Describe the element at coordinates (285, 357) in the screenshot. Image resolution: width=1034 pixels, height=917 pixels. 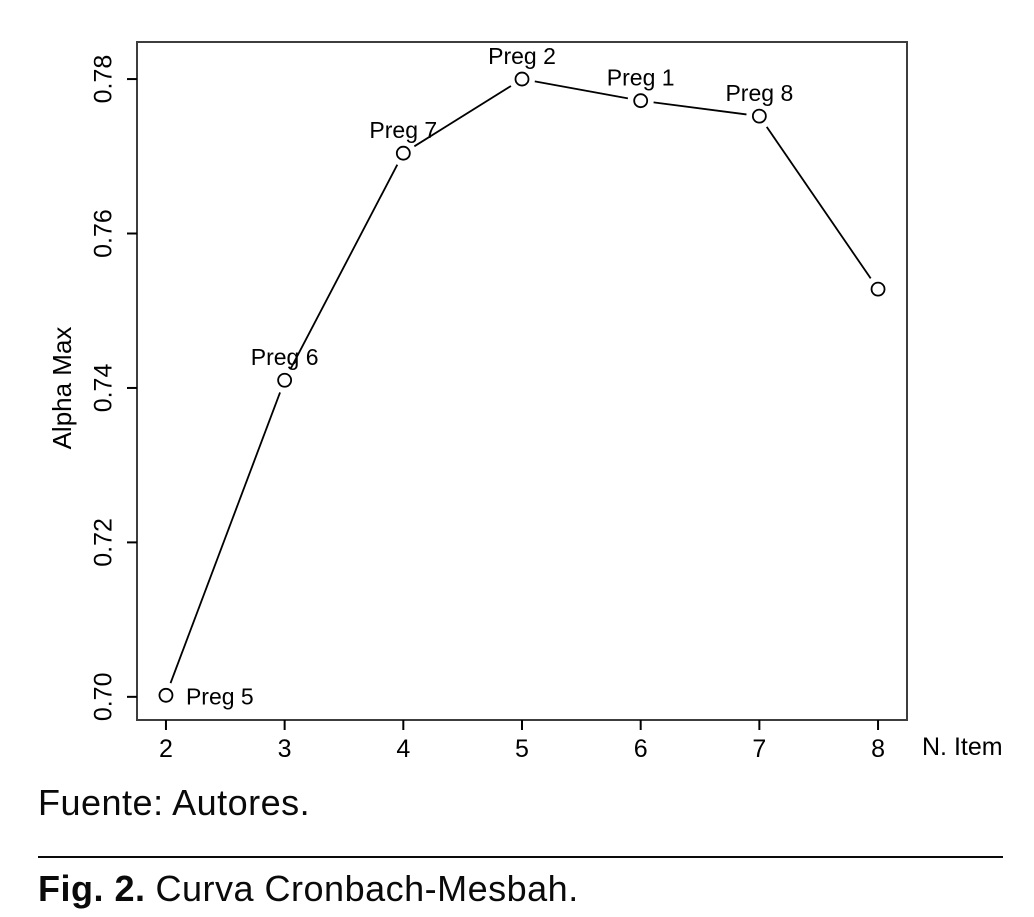
I see `data-point-label: Preg 6` at that location.